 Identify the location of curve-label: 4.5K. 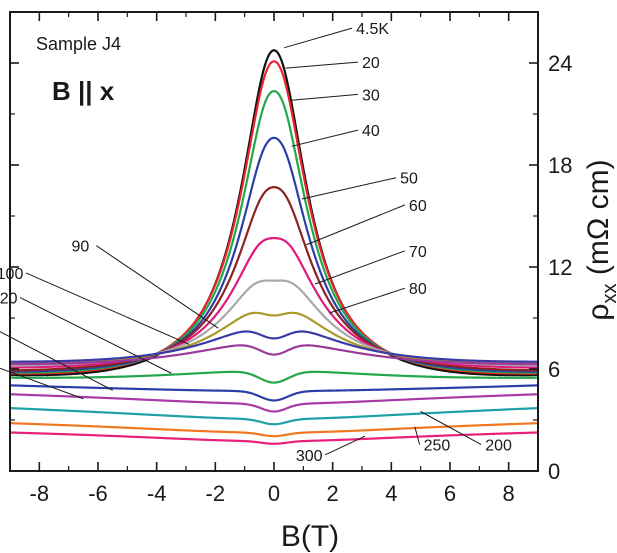
(372, 29).